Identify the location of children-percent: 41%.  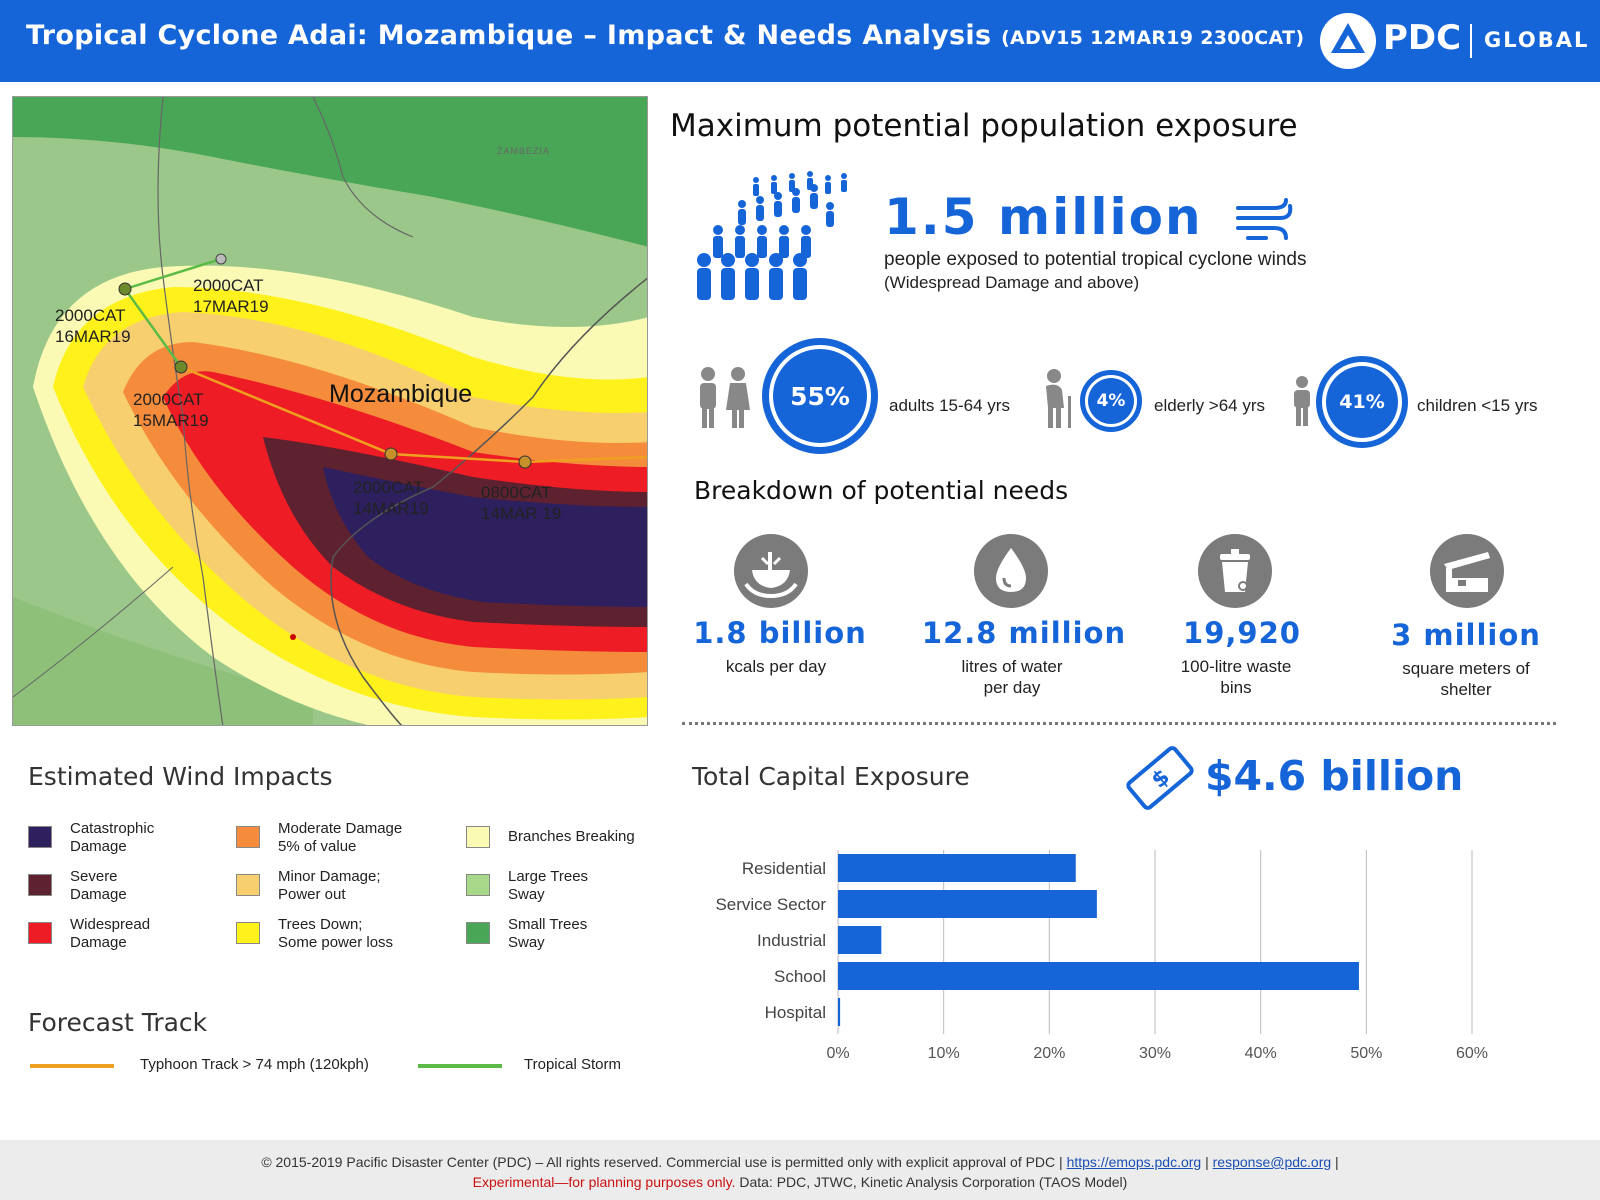
(1362, 402).